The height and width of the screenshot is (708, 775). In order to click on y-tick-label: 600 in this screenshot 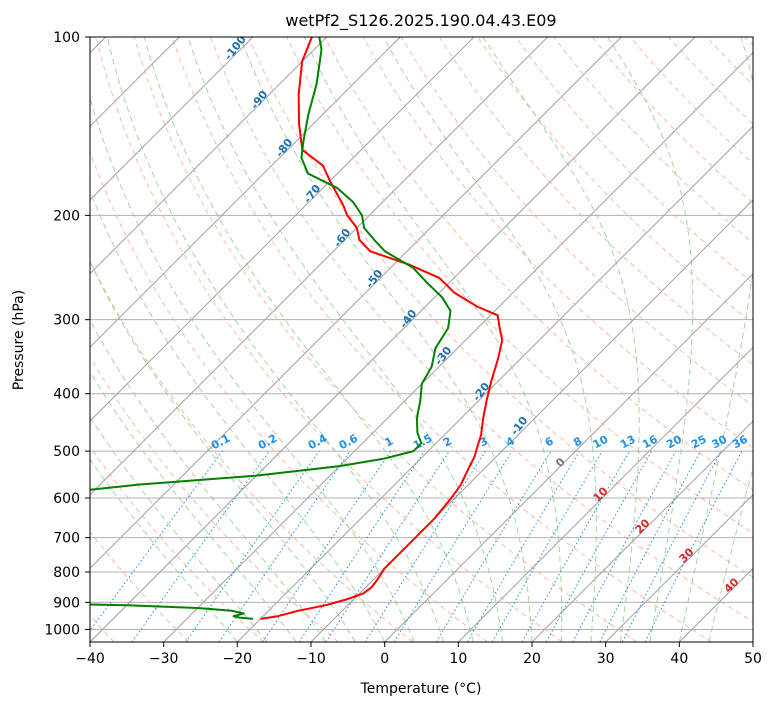, I will do `click(66, 499)`.